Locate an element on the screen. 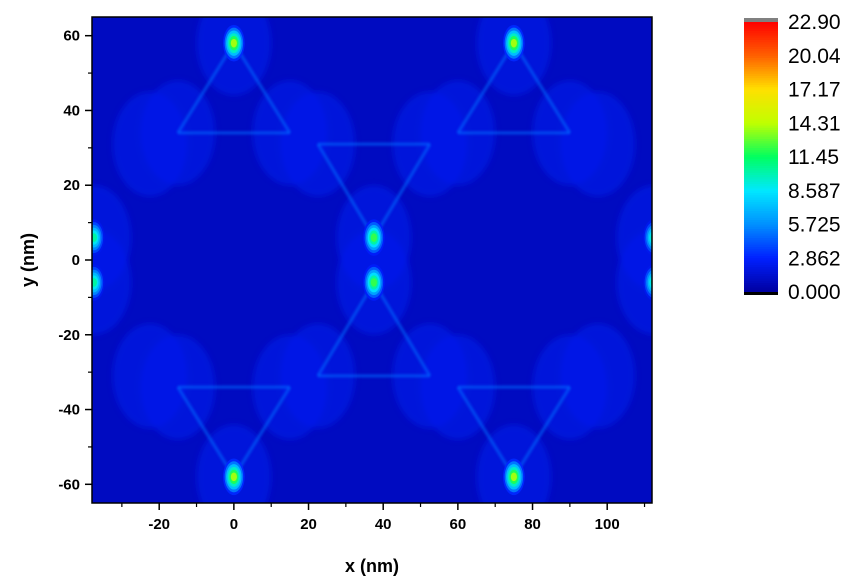  y-tick-label: -60 is located at coordinates (69, 484).